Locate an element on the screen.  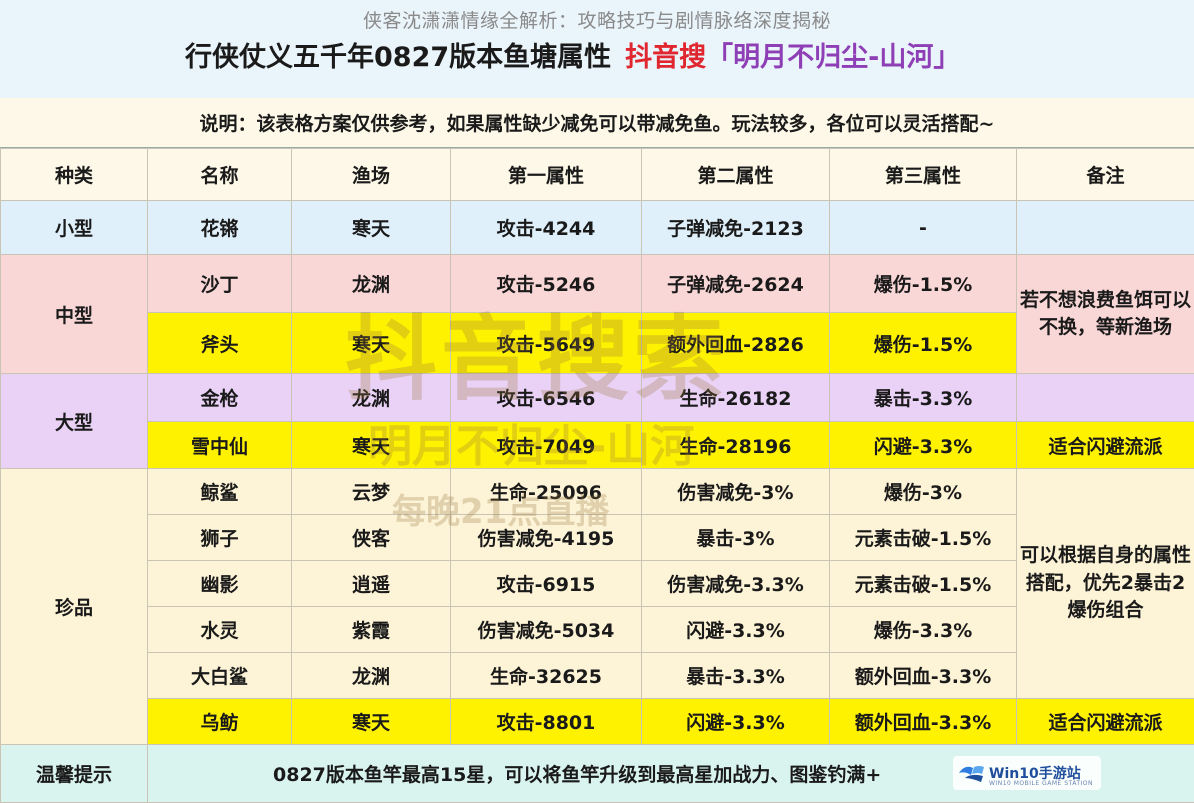
fish-attr-2: 暴击-3.3% is located at coordinates (736, 676).